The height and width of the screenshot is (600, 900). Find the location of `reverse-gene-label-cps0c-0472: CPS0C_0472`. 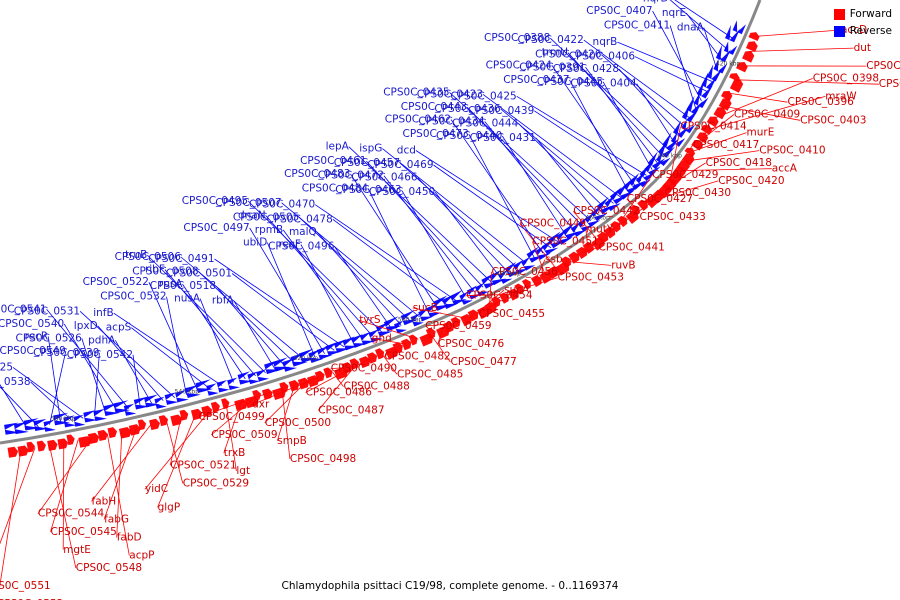

reverse-gene-label-cps0c-0472: CPS0C_0472 is located at coordinates (351, 176).